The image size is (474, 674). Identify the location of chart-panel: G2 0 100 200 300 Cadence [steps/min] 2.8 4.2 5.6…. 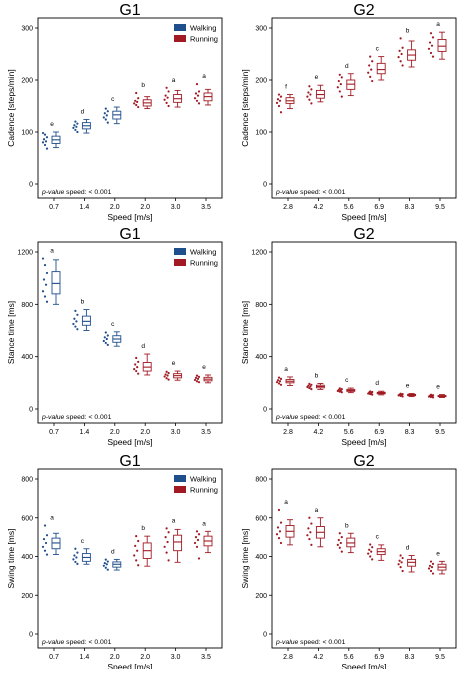
(348, 112).